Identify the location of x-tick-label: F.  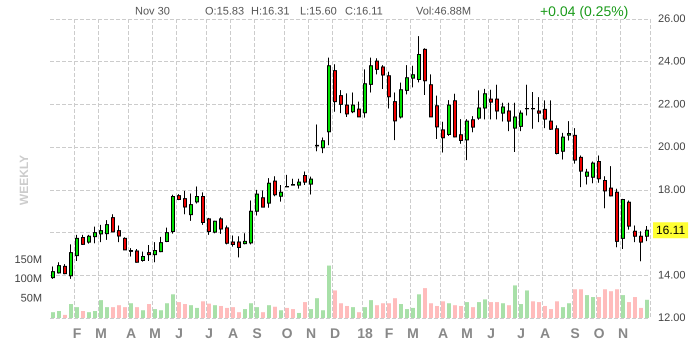
(389, 332).